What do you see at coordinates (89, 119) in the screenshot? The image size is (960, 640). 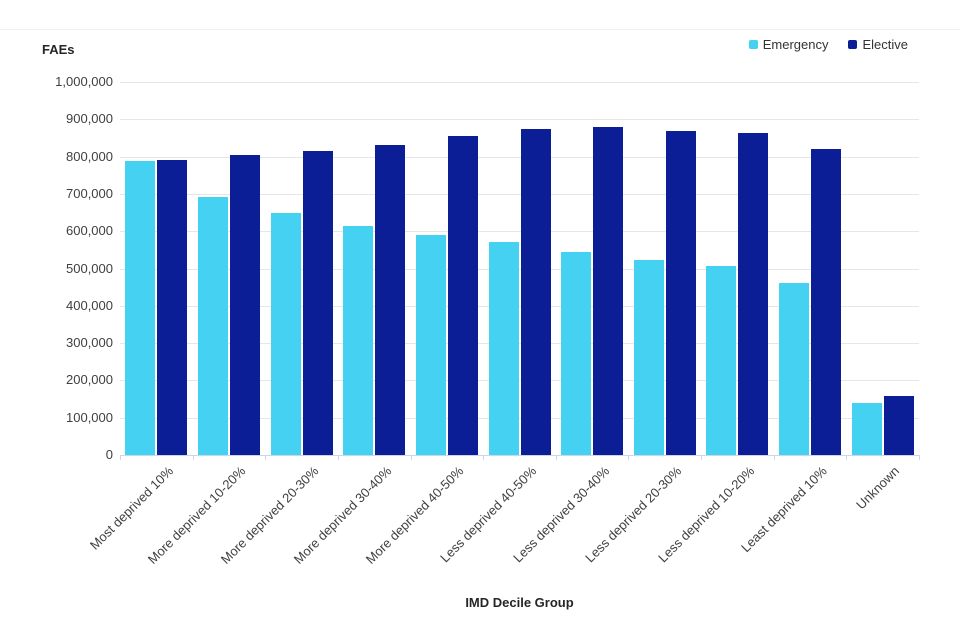 I see `y-axis-tick-label: 900,000` at bounding box center [89, 119].